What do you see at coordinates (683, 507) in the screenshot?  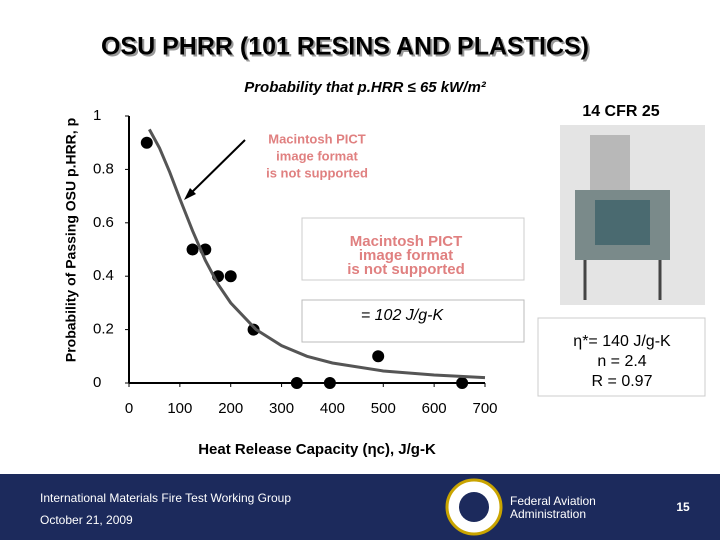 I see `page-number: 15` at bounding box center [683, 507].